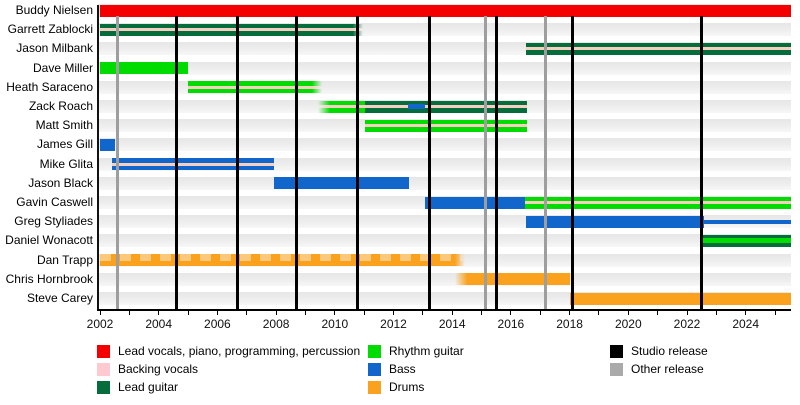 The height and width of the screenshot is (405, 800). Describe the element at coordinates (54, 48) in the screenshot. I see `member-label: Jason Milbank` at that location.